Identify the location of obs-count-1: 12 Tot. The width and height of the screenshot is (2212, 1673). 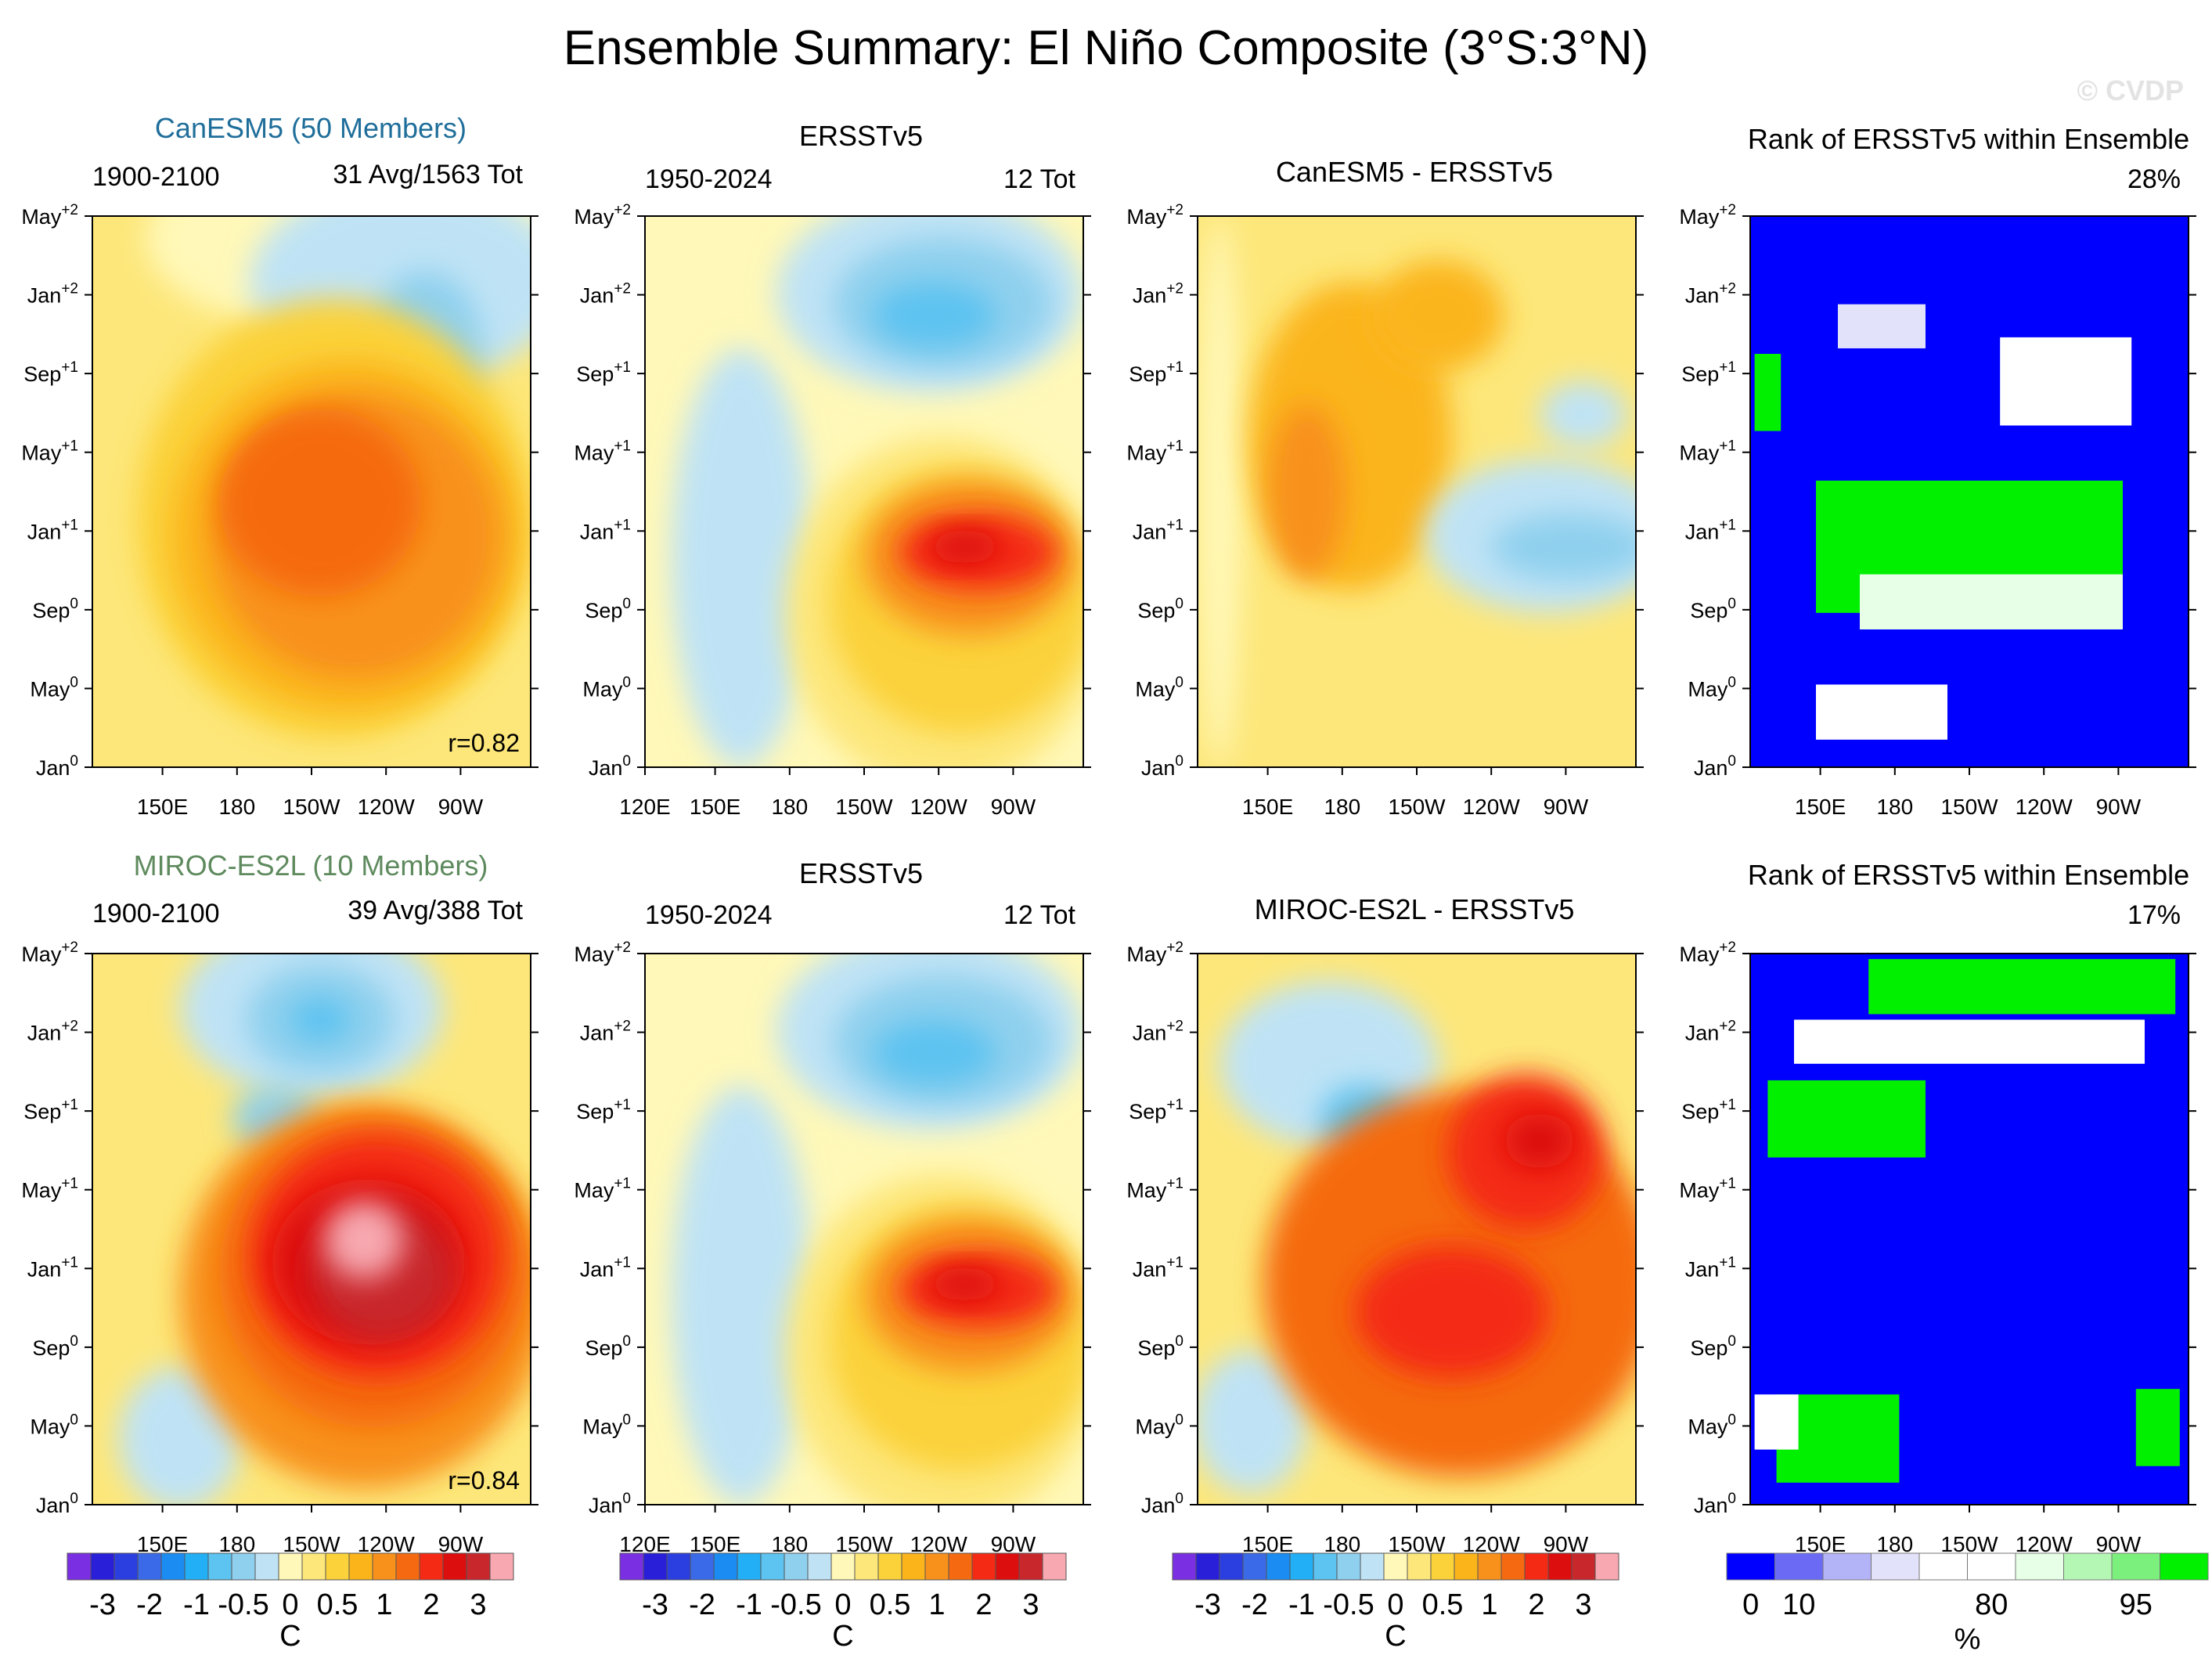
(1039, 179).